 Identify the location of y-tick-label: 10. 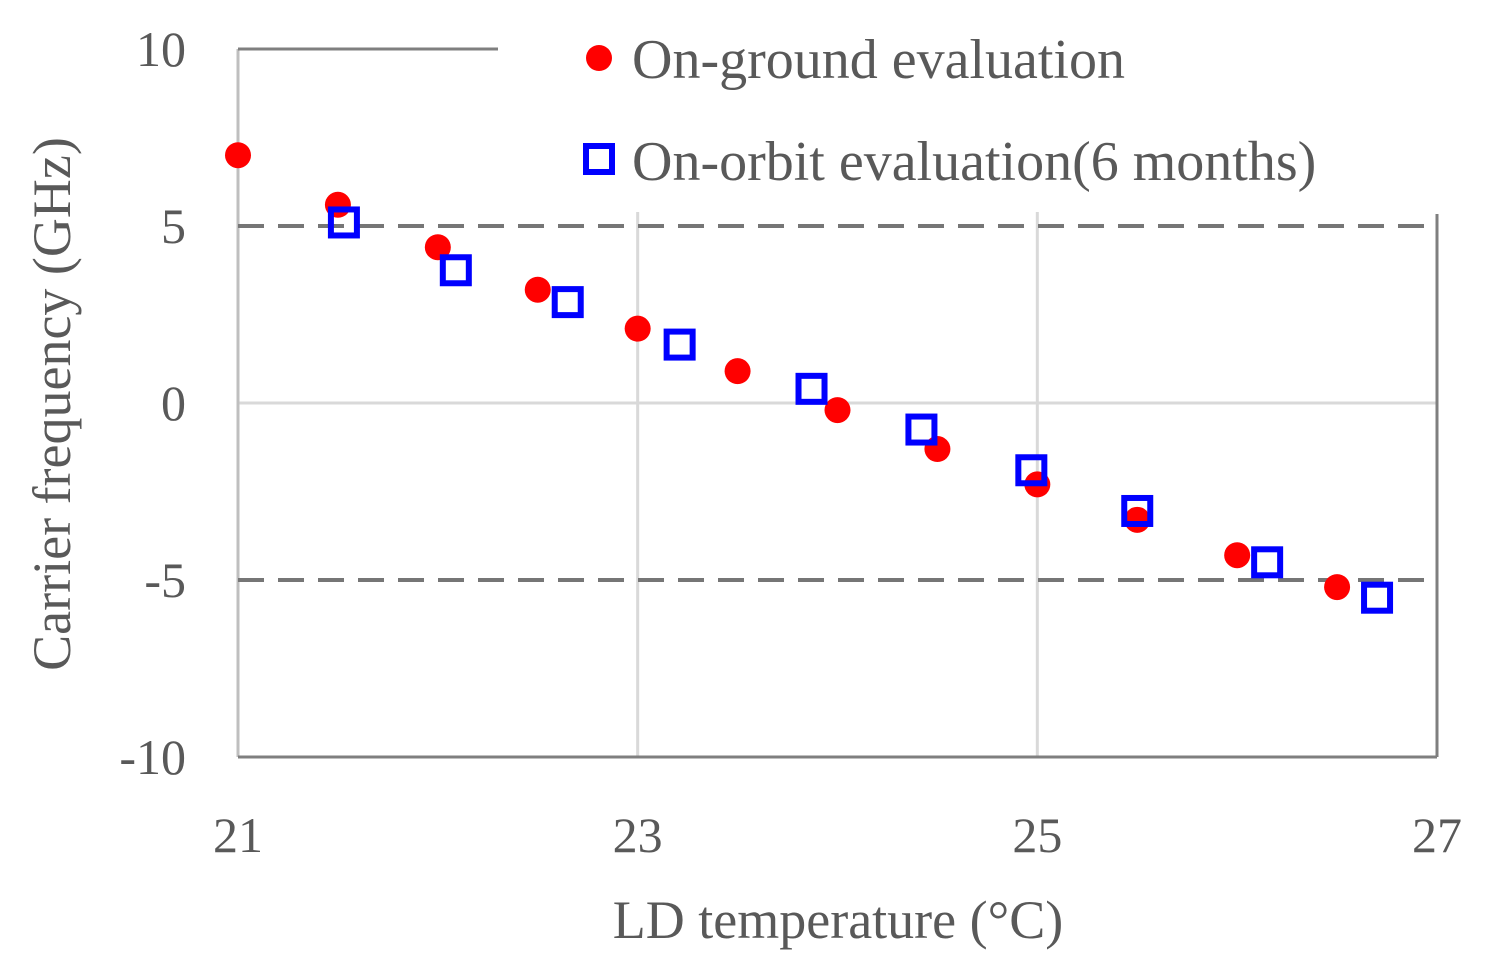
(161, 49).